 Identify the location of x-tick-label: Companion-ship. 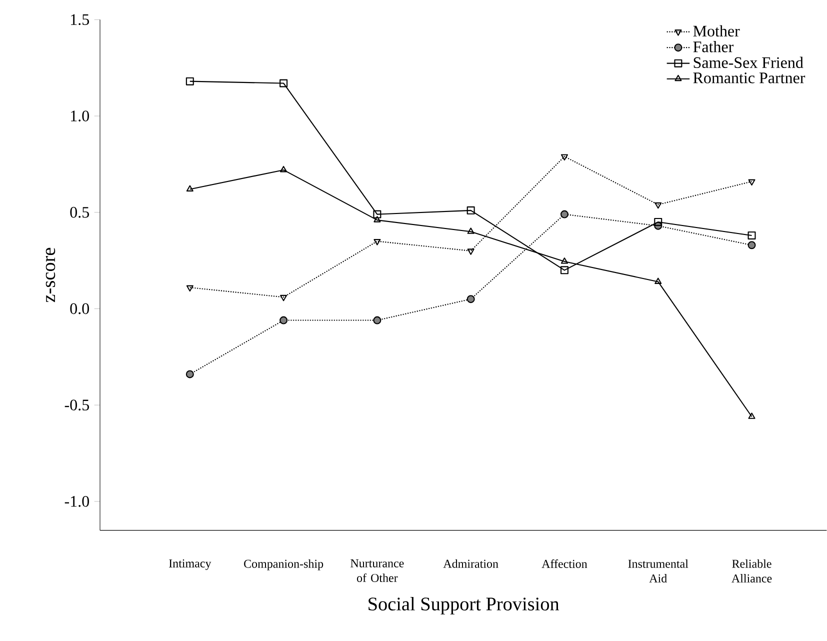
(284, 564).